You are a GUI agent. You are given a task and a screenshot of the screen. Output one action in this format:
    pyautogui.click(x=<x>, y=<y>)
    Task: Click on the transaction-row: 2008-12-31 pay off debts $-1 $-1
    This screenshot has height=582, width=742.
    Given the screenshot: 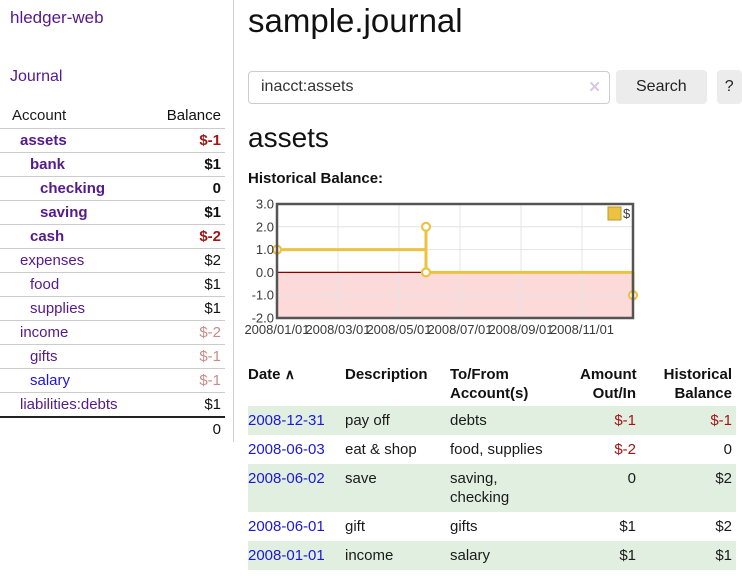 What is the action you would take?
    pyautogui.click(x=492, y=420)
    